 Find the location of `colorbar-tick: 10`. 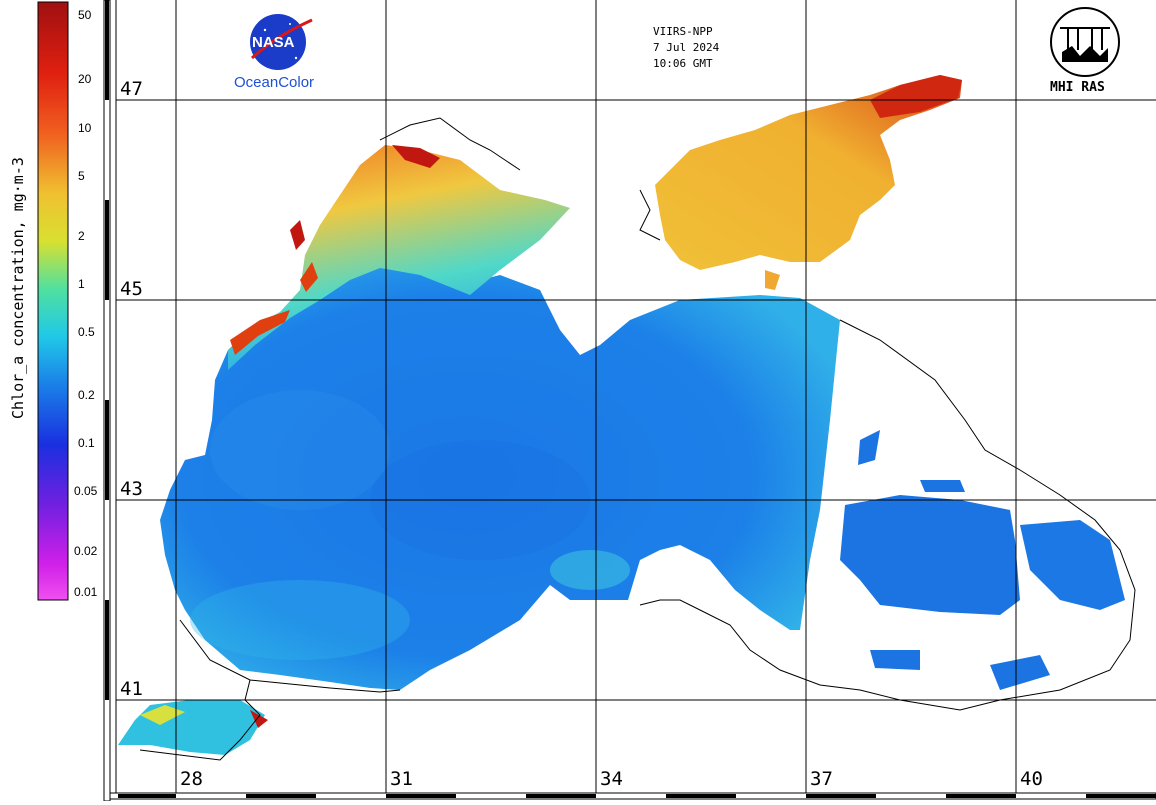

colorbar-tick: 10 is located at coordinates (85, 128).